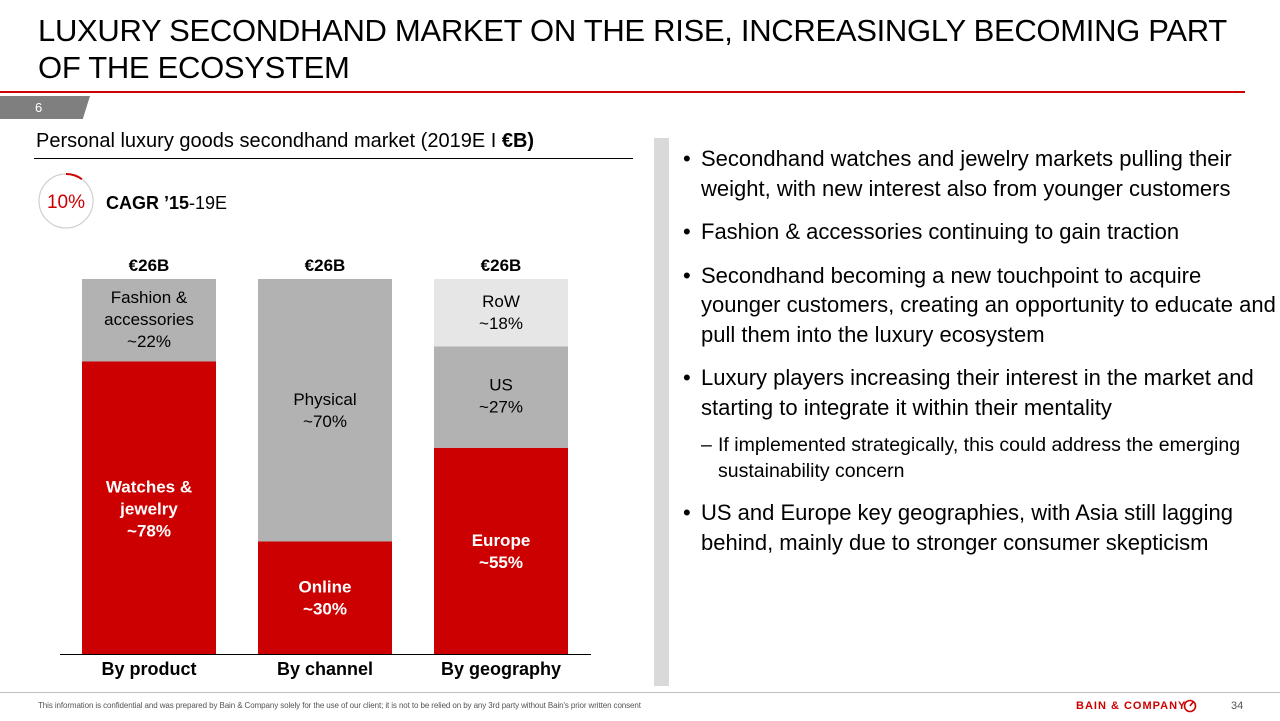  What do you see at coordinates (640, 692) in the screenshot?
I see `footer-rule` at bounding box center [640, 692].